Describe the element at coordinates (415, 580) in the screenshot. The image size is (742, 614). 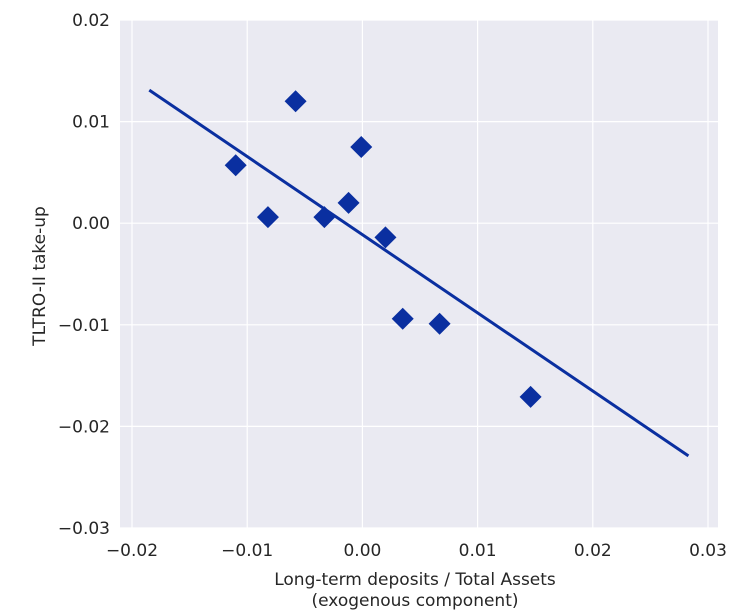
I see `x-axis-label: Long-term deposits / Total Assets` at that location.